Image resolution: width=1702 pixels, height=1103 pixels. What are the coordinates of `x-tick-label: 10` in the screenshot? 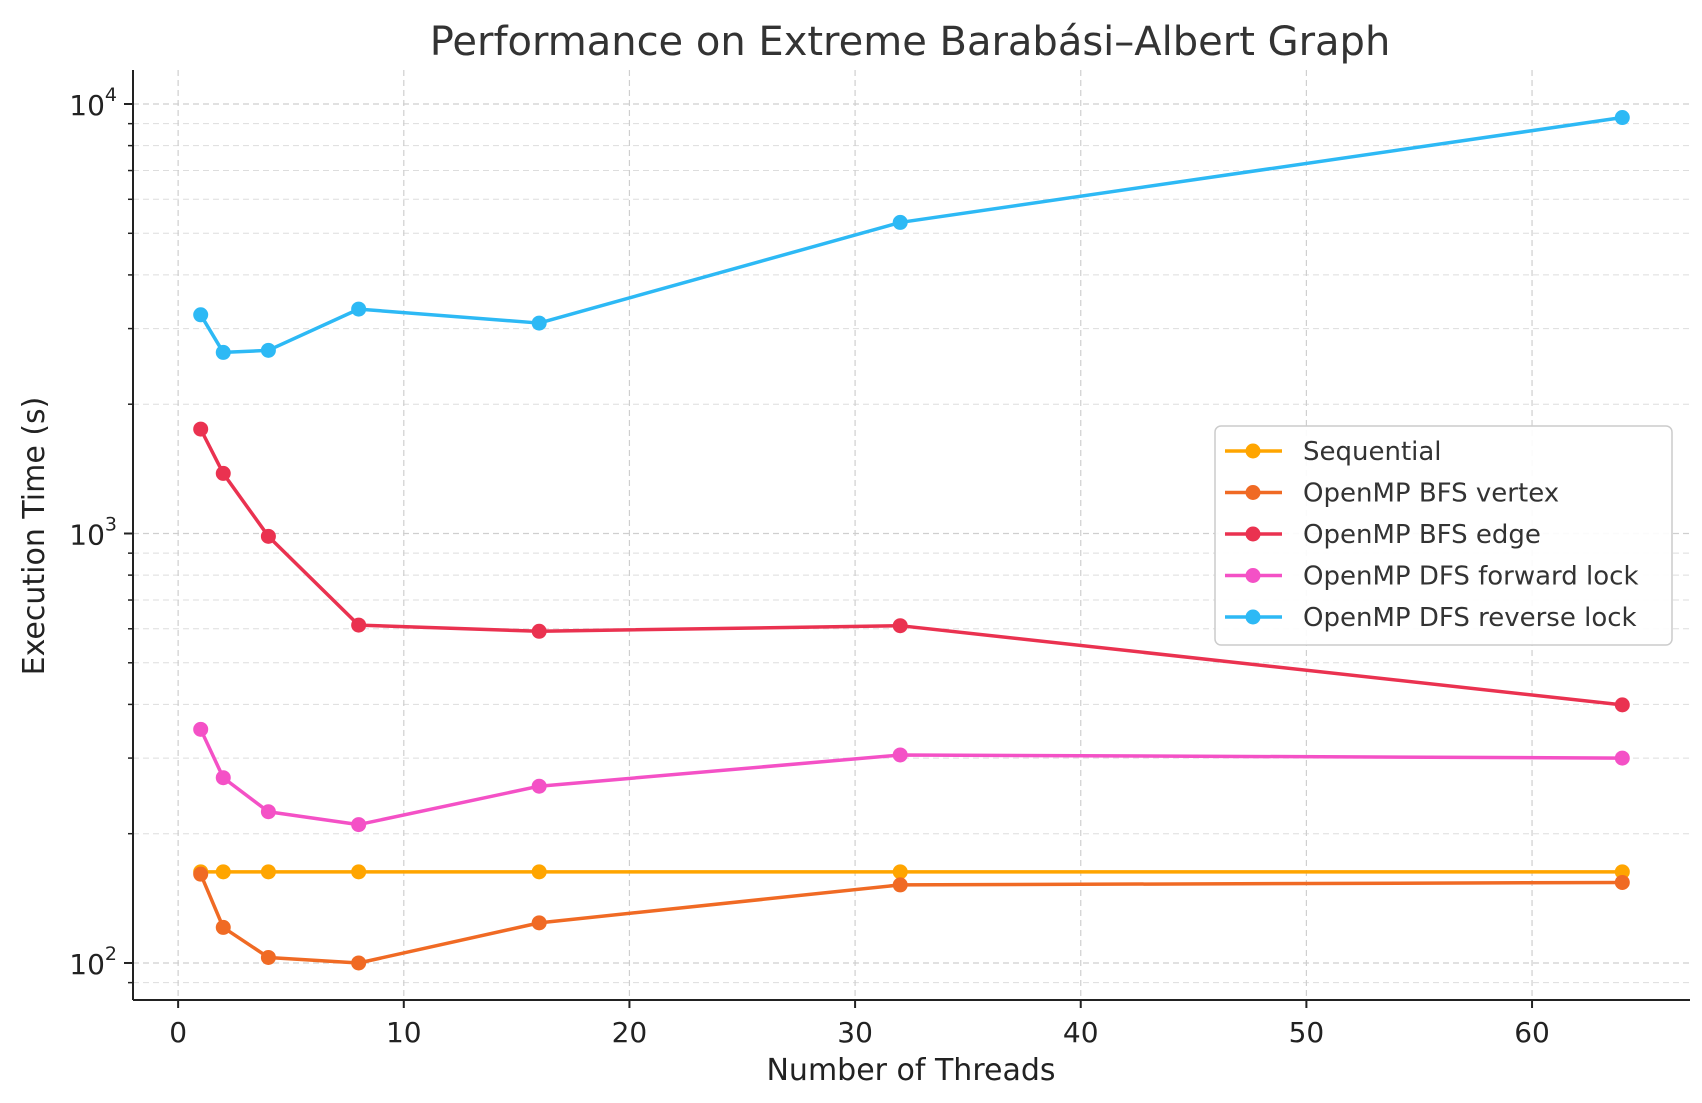 It's located at (404, 1032).